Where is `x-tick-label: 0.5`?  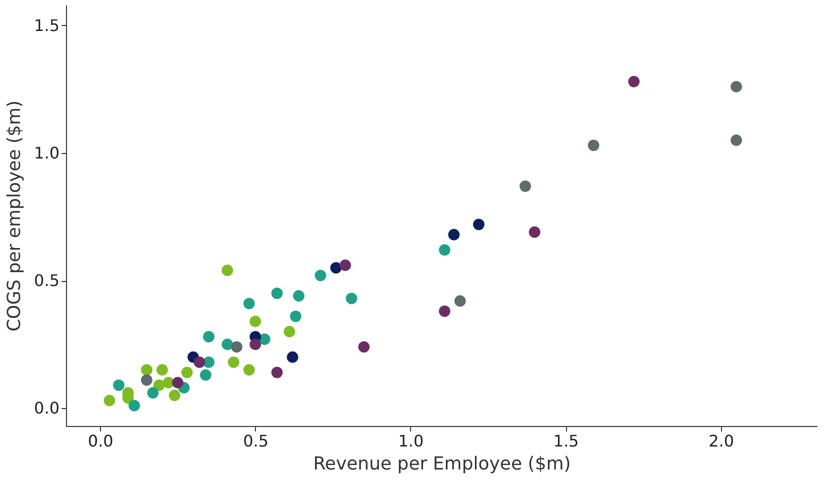 x-tick-label: 0.5 is located at coordinates (256, 441).